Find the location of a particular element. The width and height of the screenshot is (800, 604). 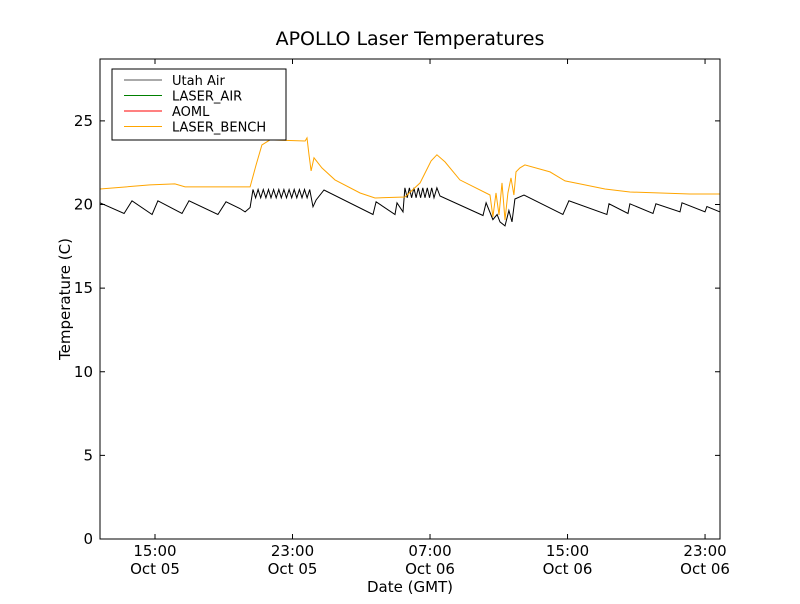

x-axis-label: Date (GMT) is located at coordinates (410, 587).